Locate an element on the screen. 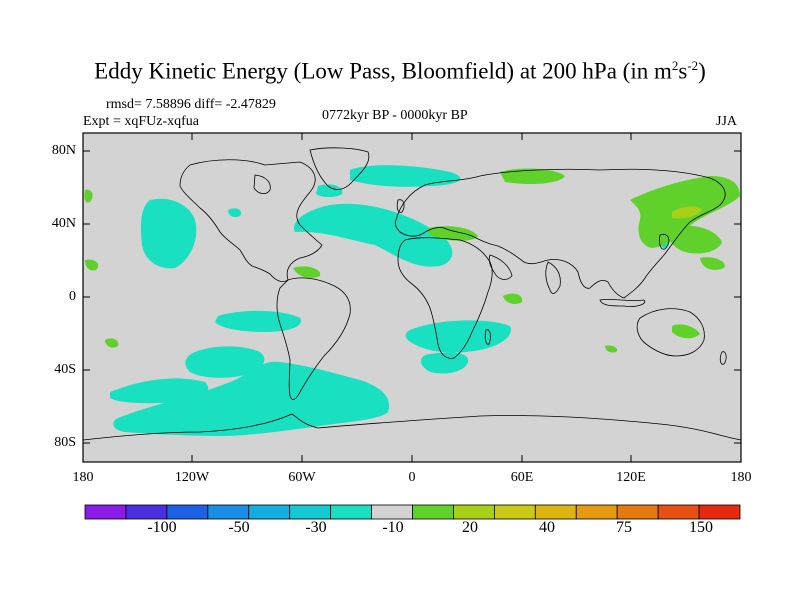 This screenshot has height=600, width=800. patch-mid-pacific is located at coordinates (307, 272).